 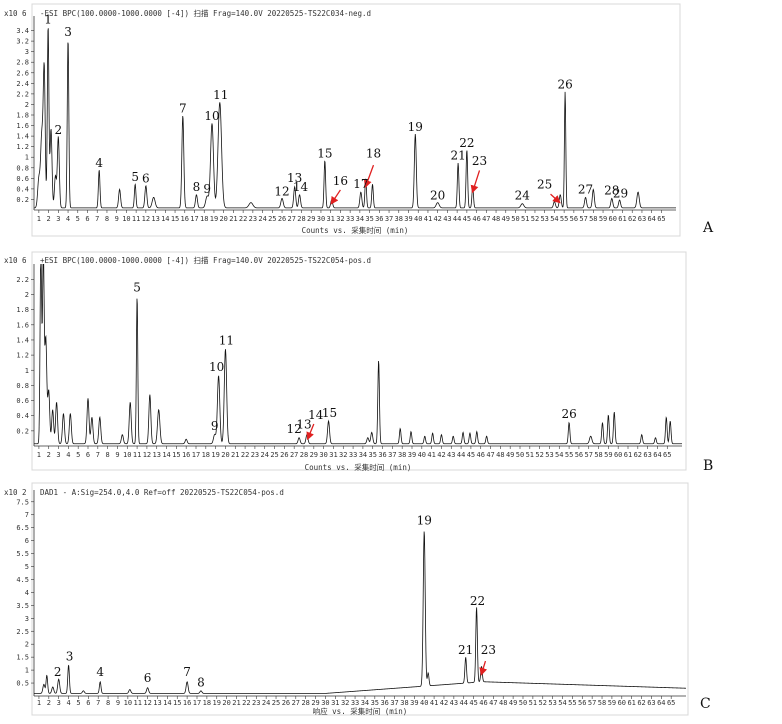 I want to click on y-tick-label: 2, so click(x=27, y=105).